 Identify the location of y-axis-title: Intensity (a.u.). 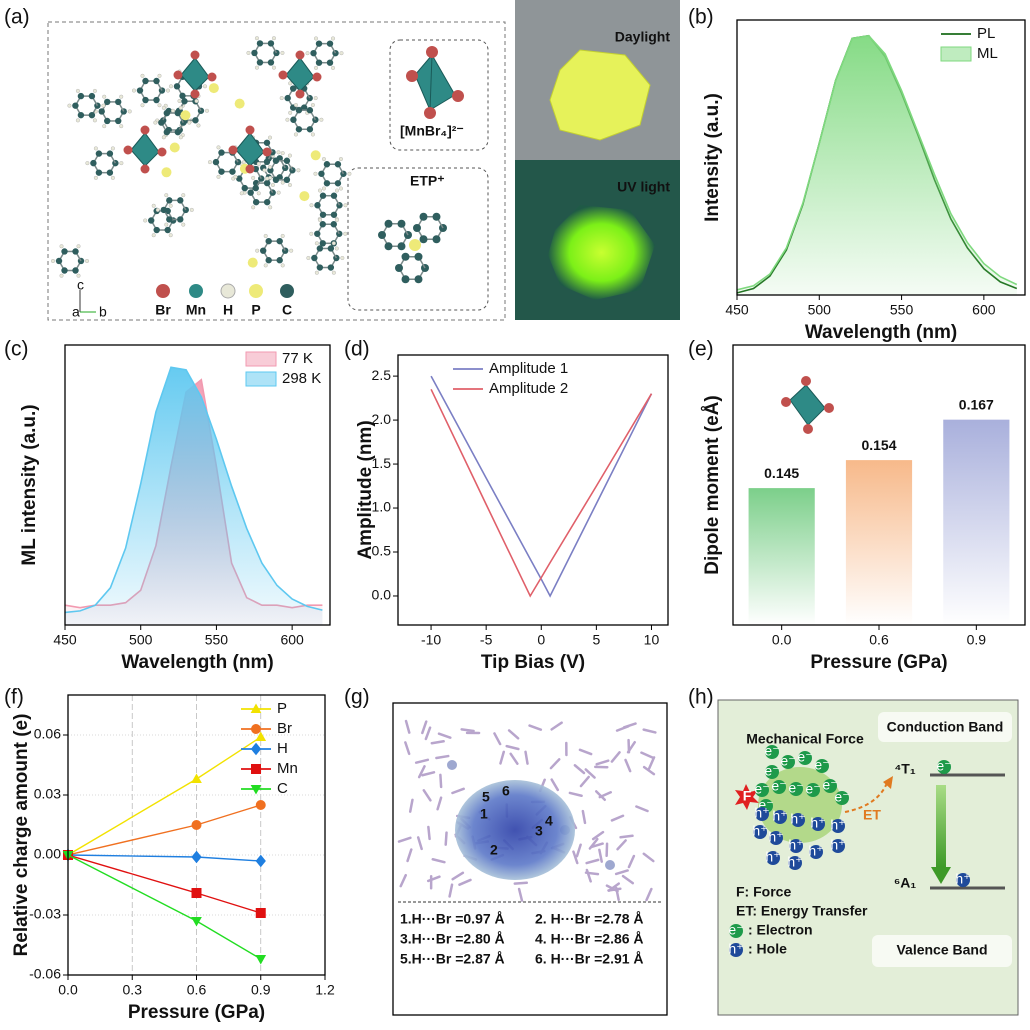
(712, 157).